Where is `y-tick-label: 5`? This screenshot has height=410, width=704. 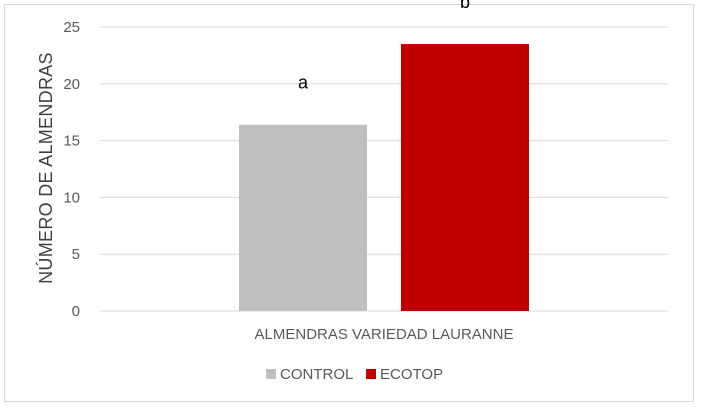
y-tick-label: 5 is located at coordinates (76, 254).